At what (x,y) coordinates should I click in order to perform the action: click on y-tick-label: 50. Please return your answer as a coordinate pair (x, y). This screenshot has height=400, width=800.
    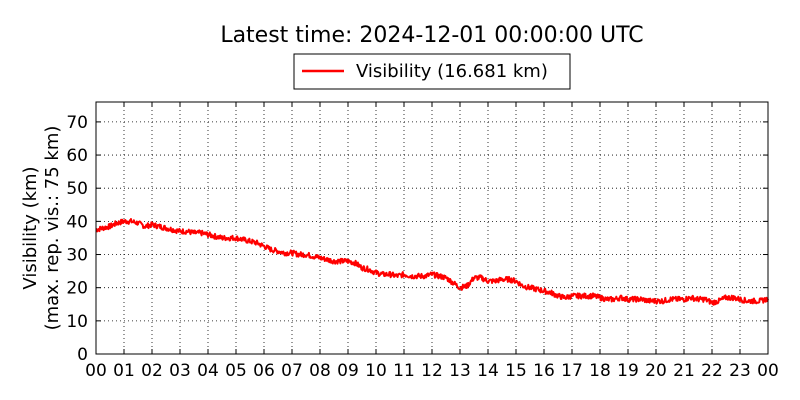
    Looking at the image, I should click on (77, 189).